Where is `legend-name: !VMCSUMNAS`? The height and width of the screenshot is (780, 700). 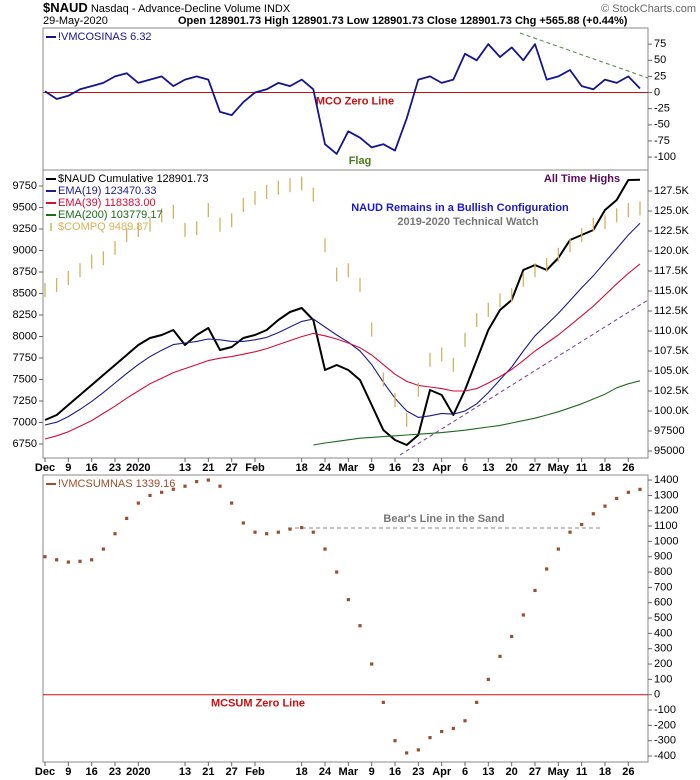 legend-name: !VMCSUMNAS is located at coordinates (95, 484).